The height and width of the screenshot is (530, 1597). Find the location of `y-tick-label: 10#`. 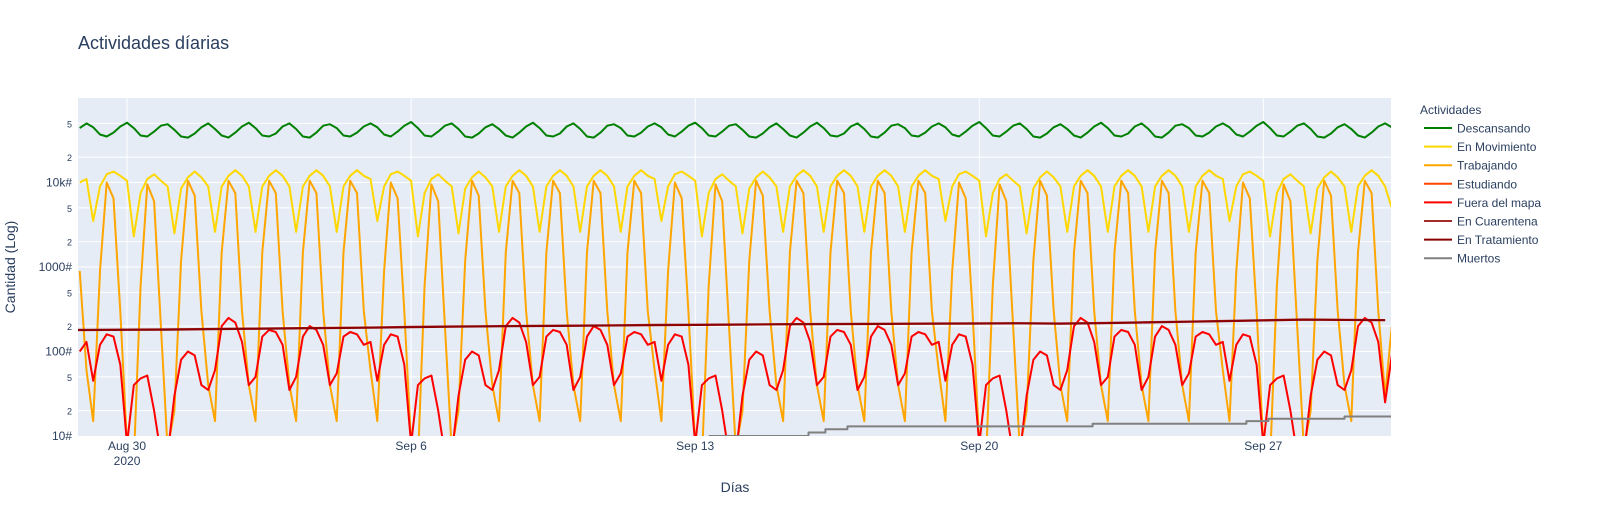

y-tick-label: 10# is located at coordinates (62, 436).